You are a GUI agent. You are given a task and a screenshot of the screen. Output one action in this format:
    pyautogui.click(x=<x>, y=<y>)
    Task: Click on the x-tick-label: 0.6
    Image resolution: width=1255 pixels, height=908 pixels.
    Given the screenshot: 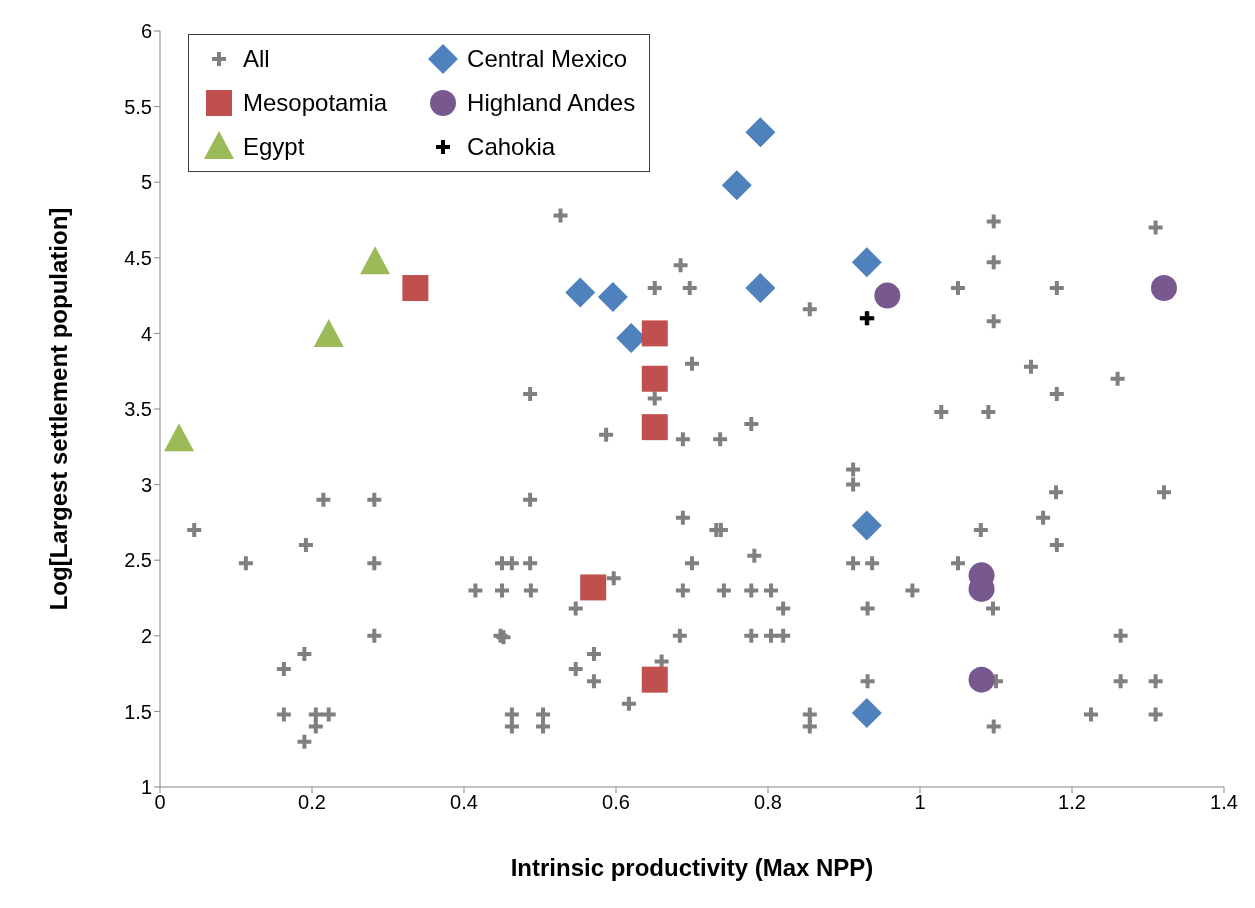 What is the action you would take?
    pyautogui.click(x=616, y=802)
    